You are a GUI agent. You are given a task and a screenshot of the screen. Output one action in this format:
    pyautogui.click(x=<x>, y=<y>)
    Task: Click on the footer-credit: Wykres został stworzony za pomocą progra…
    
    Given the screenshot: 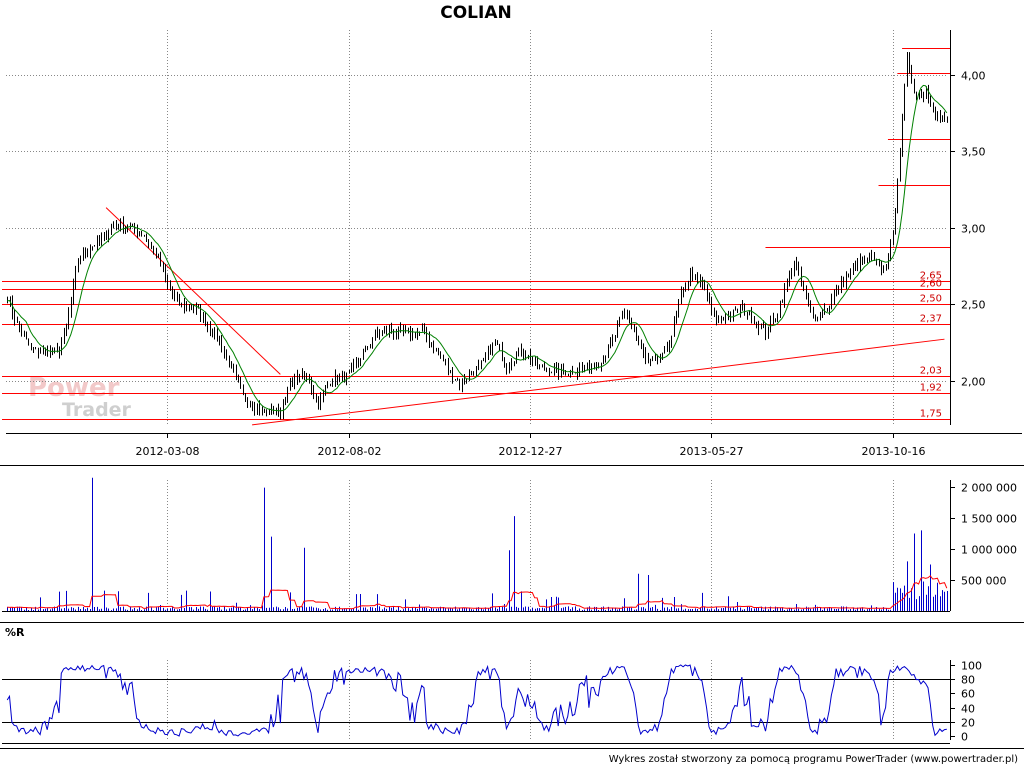 What is the action you would take?
    pyautogui.click(x=813, y=759)
    